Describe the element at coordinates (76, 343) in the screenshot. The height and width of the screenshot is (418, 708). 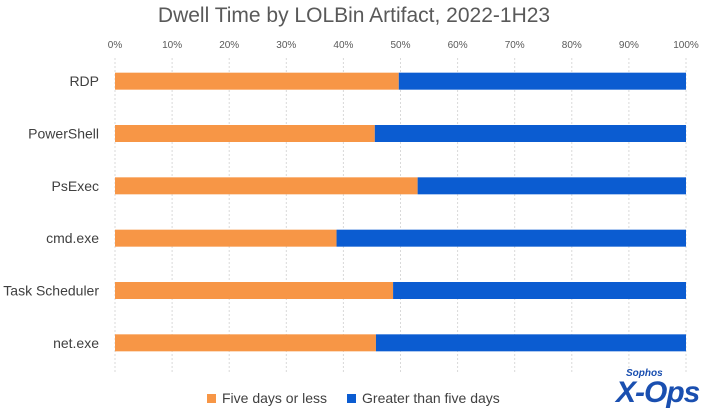
I see `category-label: net.exe` at that location.